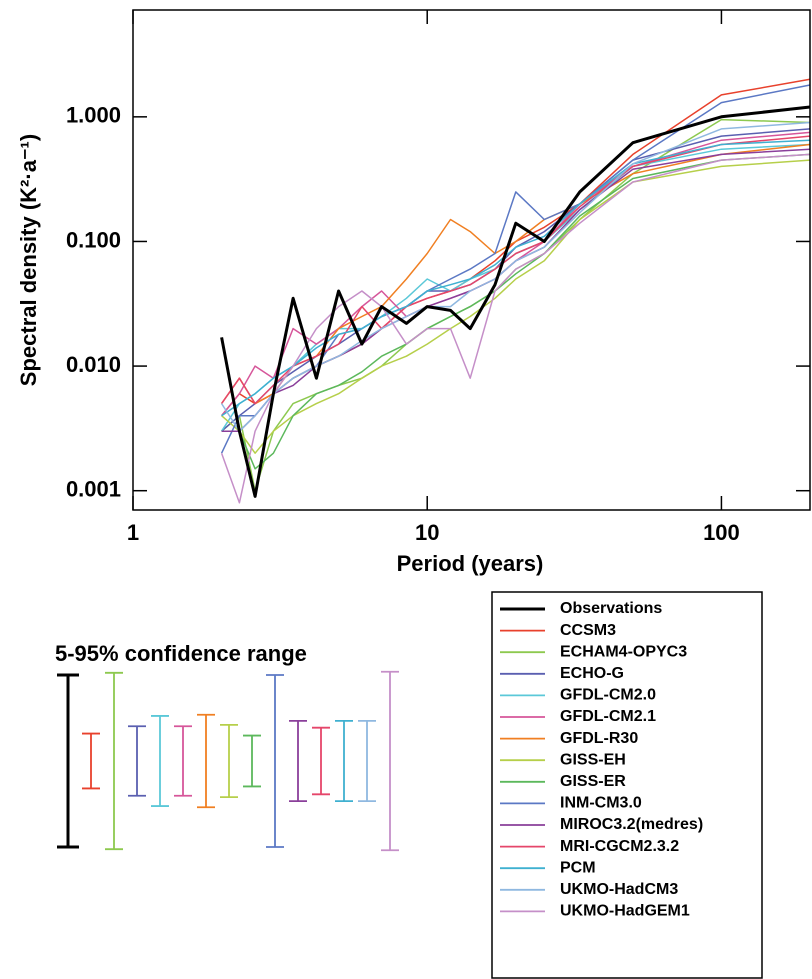 Image resolution: width=812 pixels, height=979 pixels. I want to click on legend-label: PCM, so click(578, 867).